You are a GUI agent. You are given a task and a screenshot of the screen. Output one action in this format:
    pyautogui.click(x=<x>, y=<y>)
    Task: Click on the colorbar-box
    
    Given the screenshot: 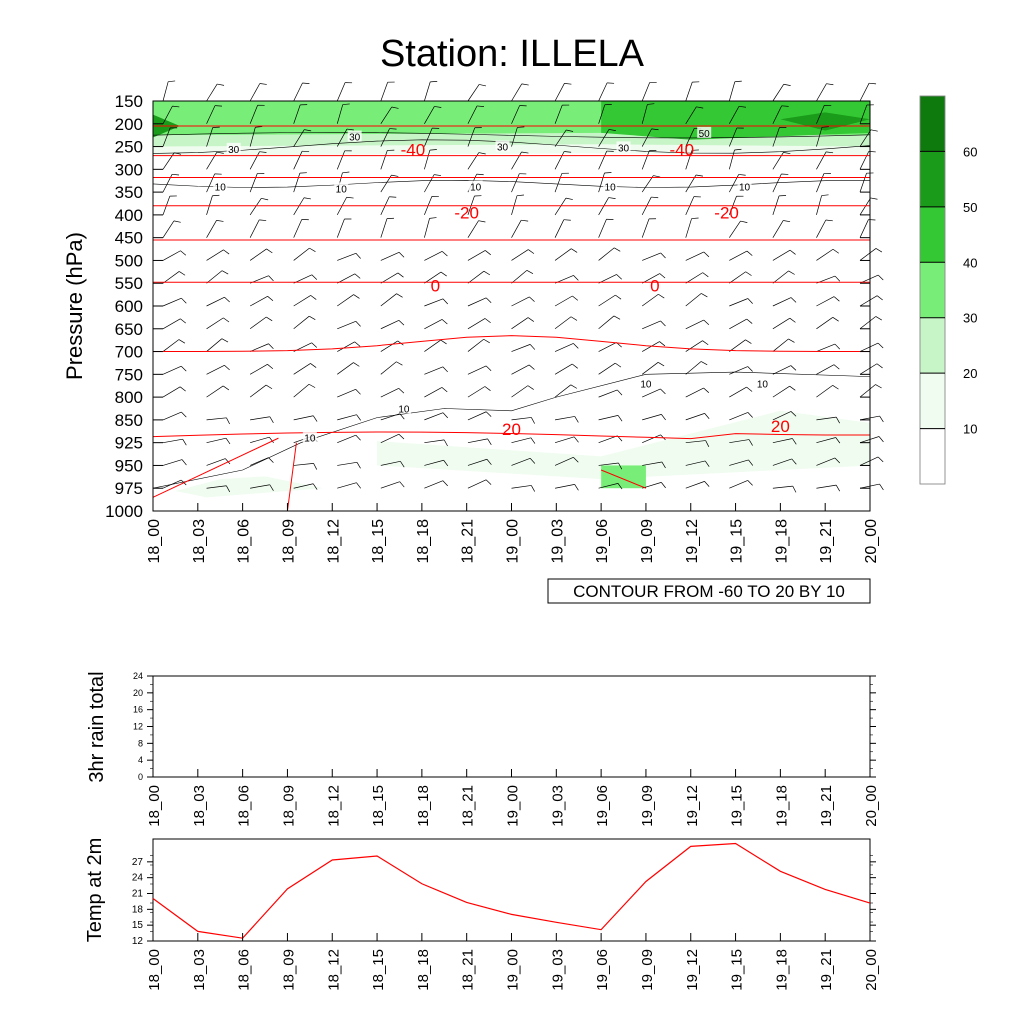 What is the action you would take?
    pyautogui.click(x=932, y=290)
    